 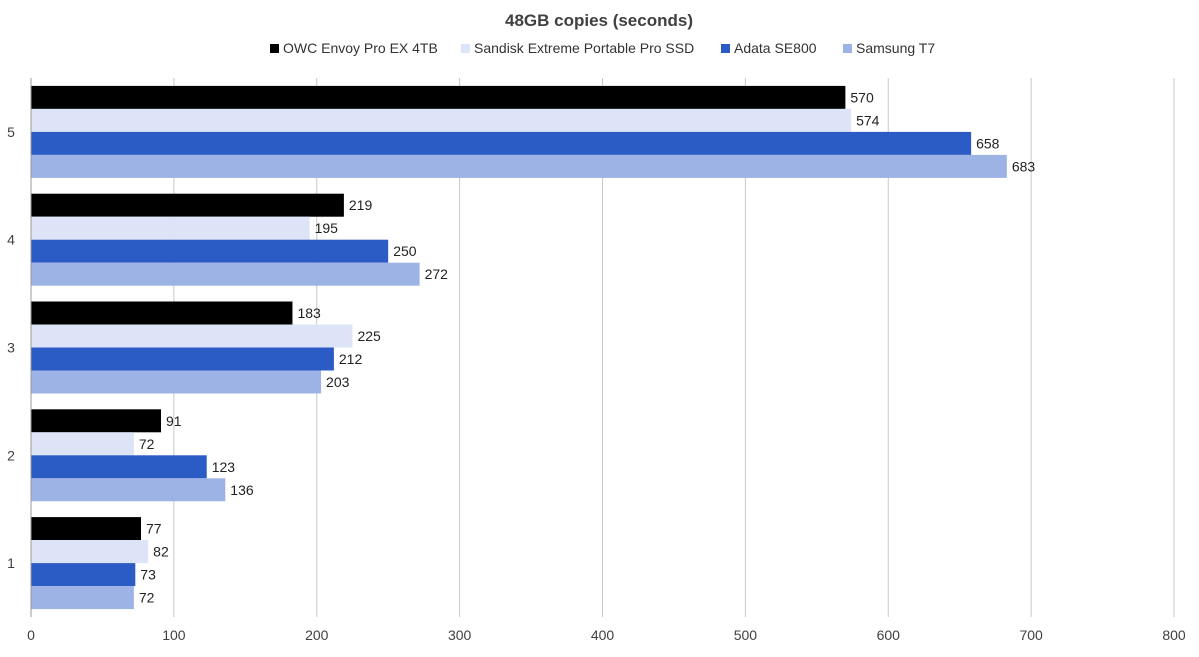 What do you see at coordinates (161, 552) in the screenshot?
I see `data-label: 82` at bounding box center [161, 552].